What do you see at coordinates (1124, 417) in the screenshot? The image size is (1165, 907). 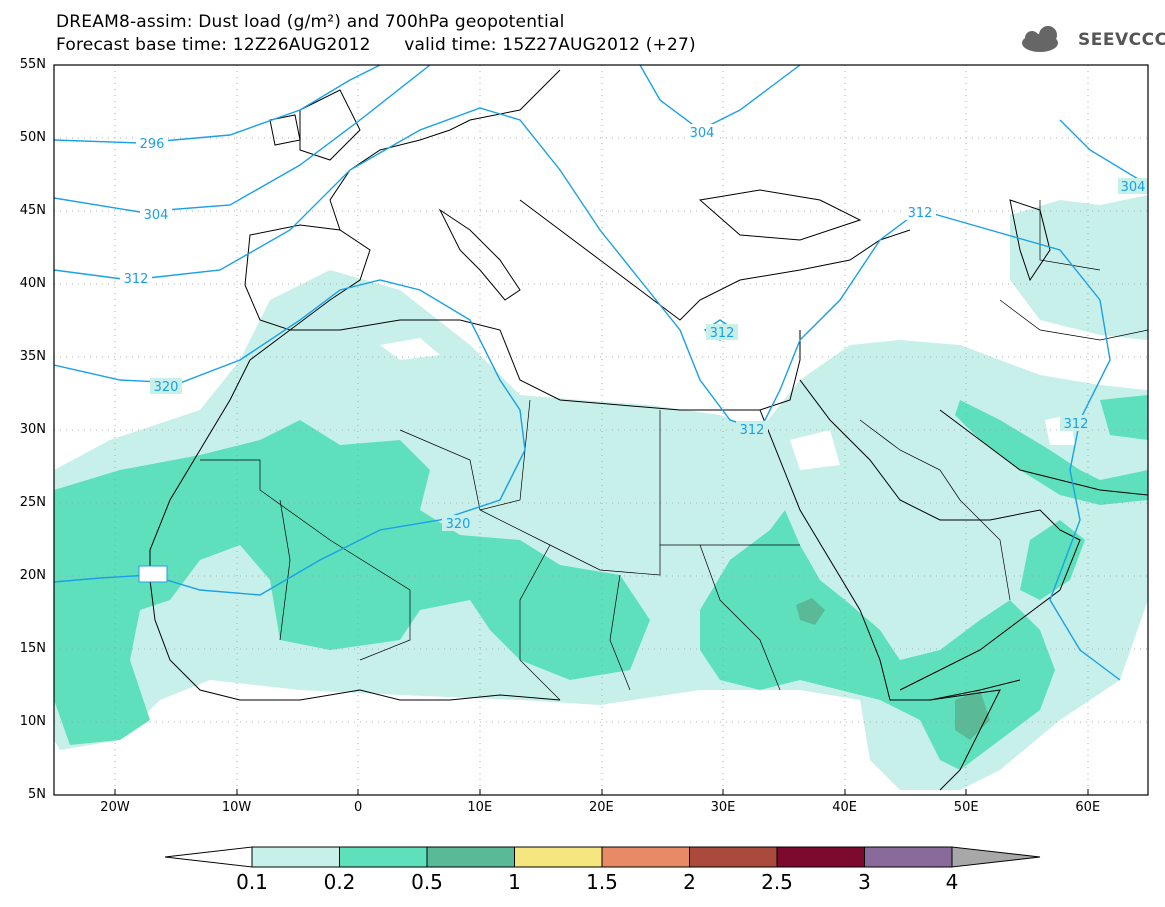 I see `dust-region-medium-iran` at bounding box center [1124, 417].